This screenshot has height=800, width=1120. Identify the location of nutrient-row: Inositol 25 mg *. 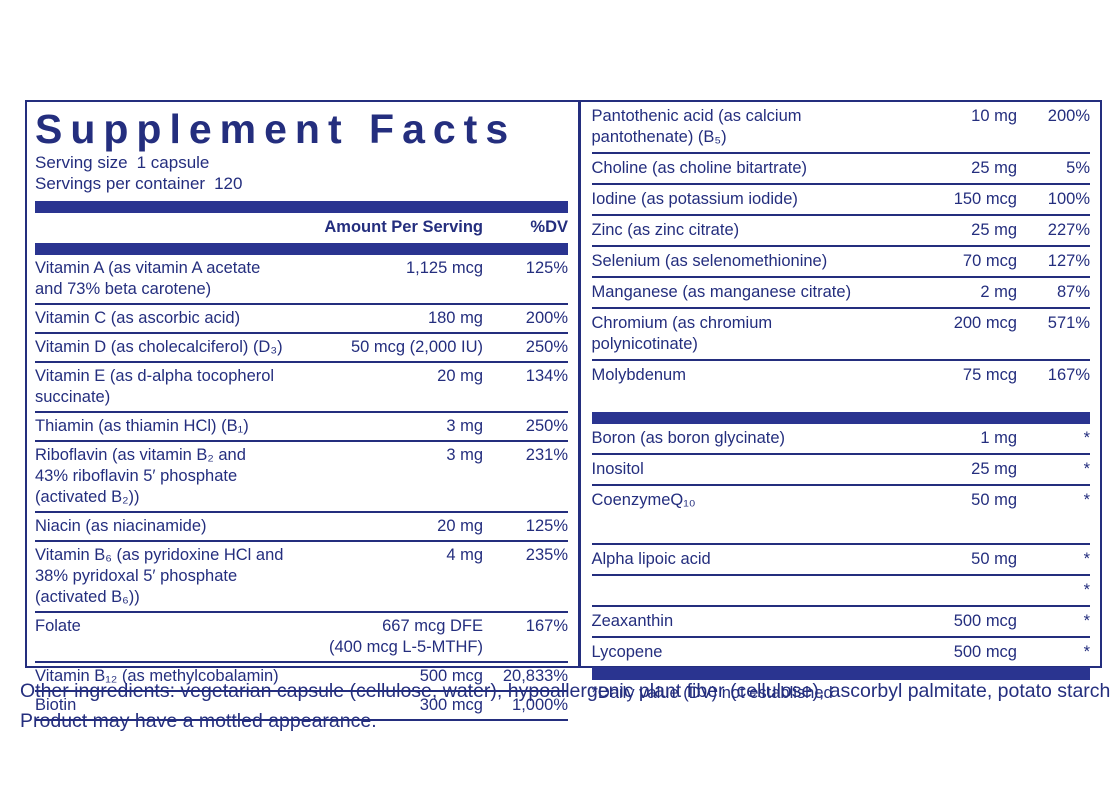
(840, 468).